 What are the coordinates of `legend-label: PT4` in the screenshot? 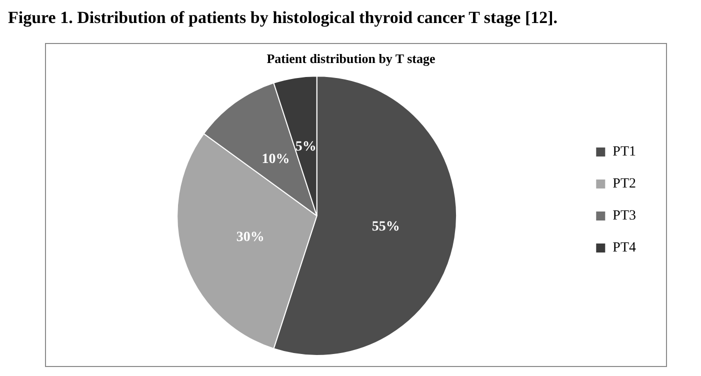 It's located at (624, 248).